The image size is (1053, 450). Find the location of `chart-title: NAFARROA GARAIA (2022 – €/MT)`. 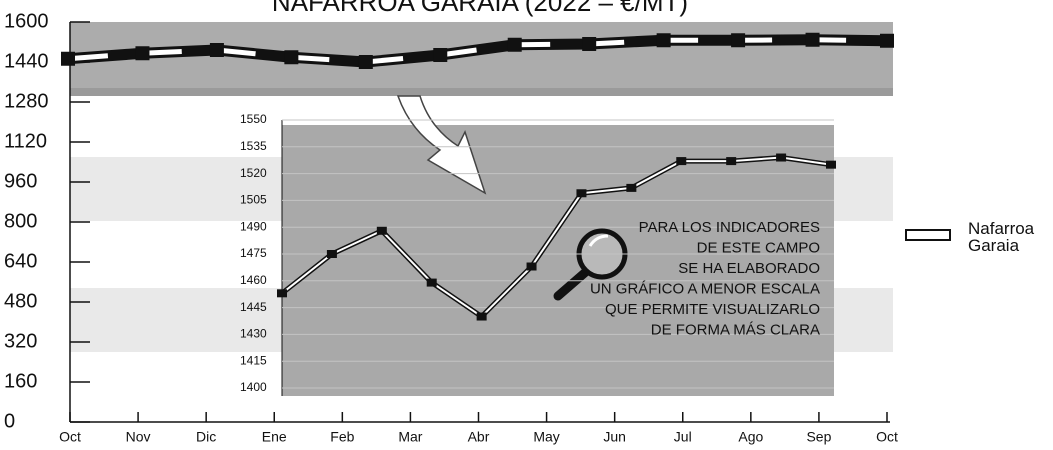

chart-title: NAFARROA GARAIA (2022 – €/MT) is located at coordinates (480, 8).